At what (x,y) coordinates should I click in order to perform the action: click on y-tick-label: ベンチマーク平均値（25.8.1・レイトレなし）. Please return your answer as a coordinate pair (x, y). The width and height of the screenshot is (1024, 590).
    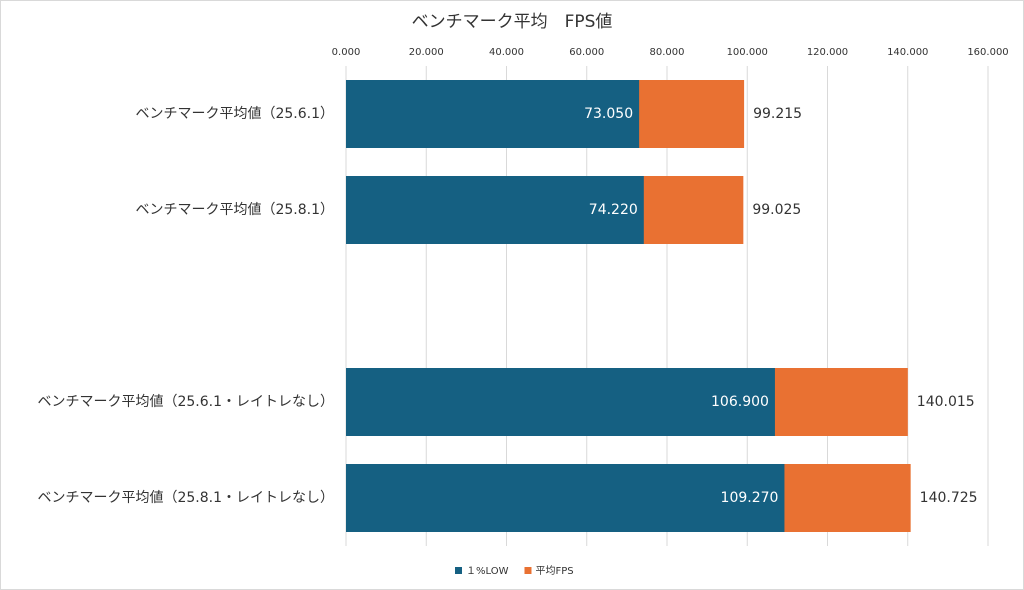
    Looking at the image, I should click on (185, 498).